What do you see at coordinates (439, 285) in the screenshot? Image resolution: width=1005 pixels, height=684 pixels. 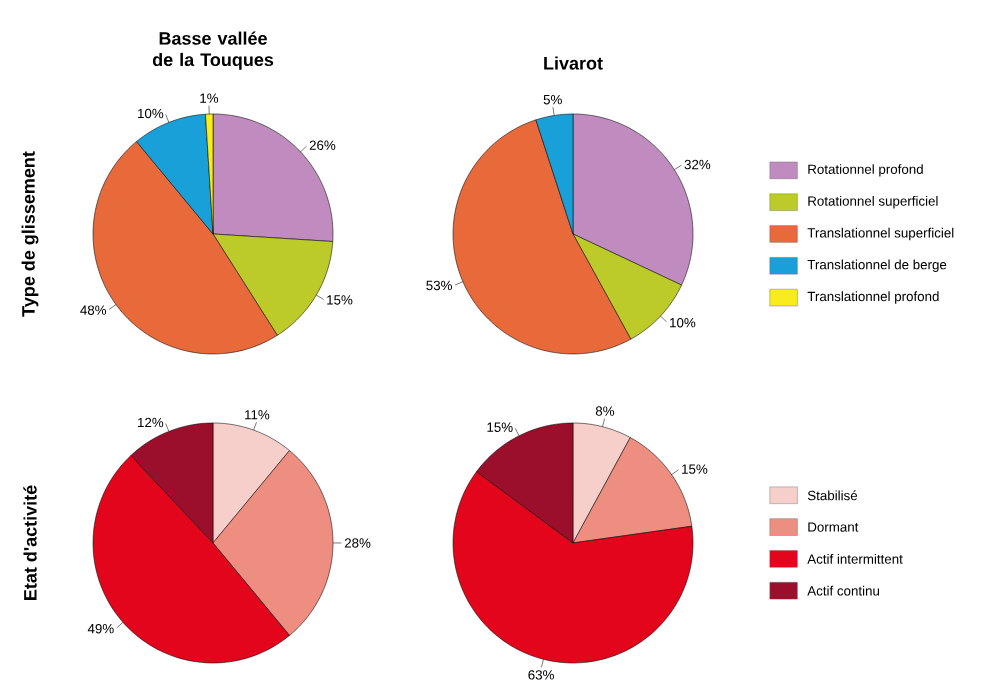 I see `data-label: 53%` at bounding box center [439, 285].